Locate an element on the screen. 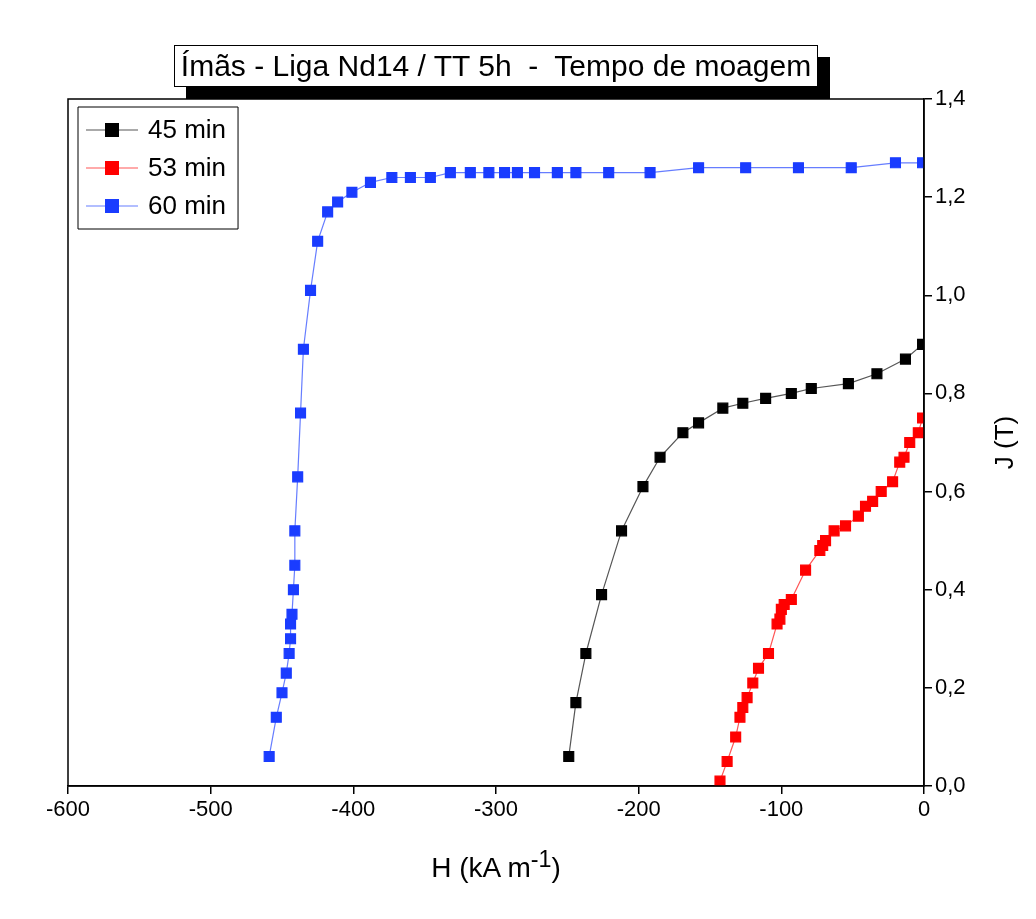 The width and height of the screenshot is (1036, 919). x-tick-label: -300 is located at coordinates (496, 809).